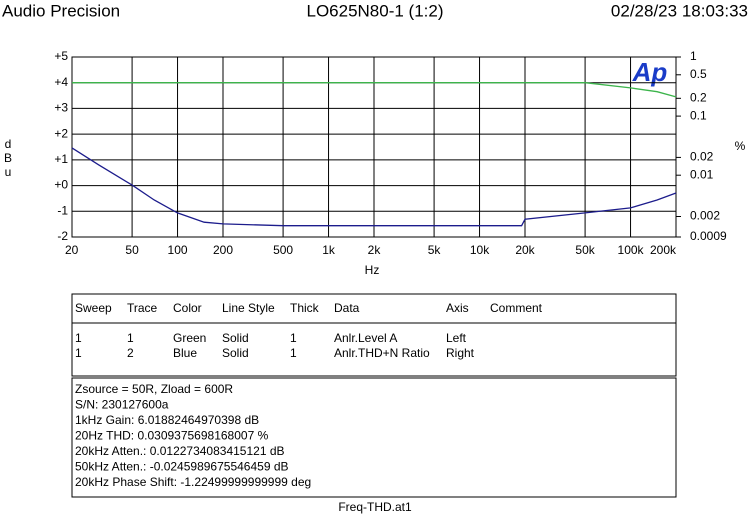 The width and height of the screenshot is (750, 521). Describe the element at coordinates (61, 159) in the screenshot. I see `y-tick-label: +1` at that location.